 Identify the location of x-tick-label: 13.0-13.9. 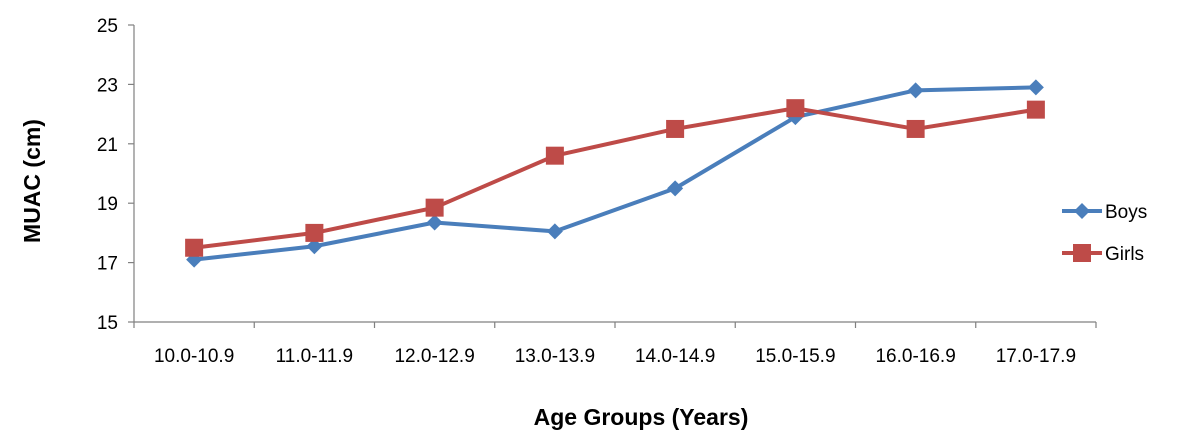
(555, 356).